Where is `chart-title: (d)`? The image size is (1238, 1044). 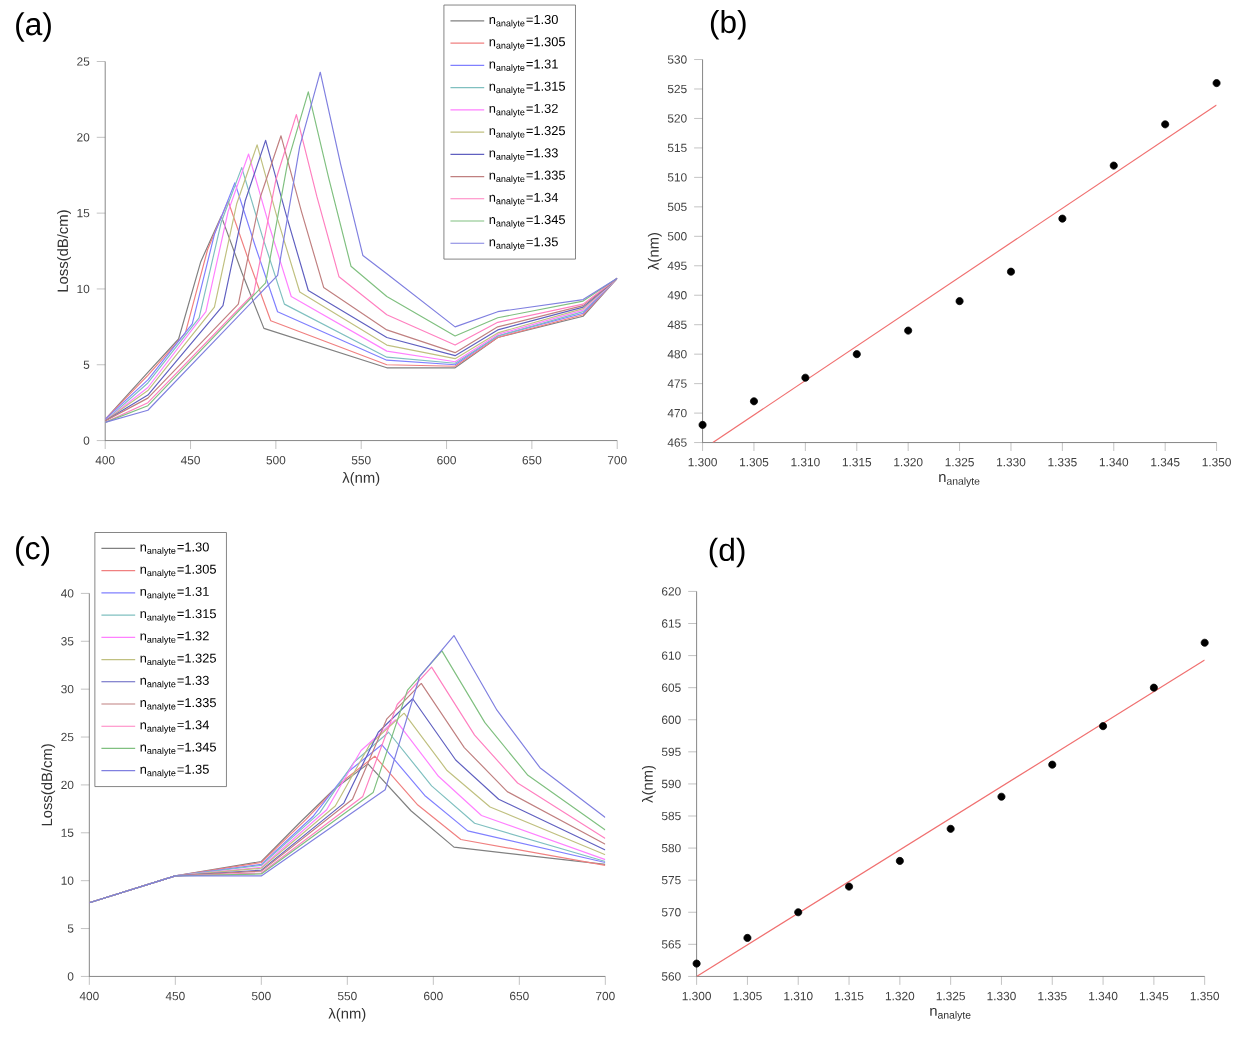 chart-title: (d) is located at coordinates (727, 552).